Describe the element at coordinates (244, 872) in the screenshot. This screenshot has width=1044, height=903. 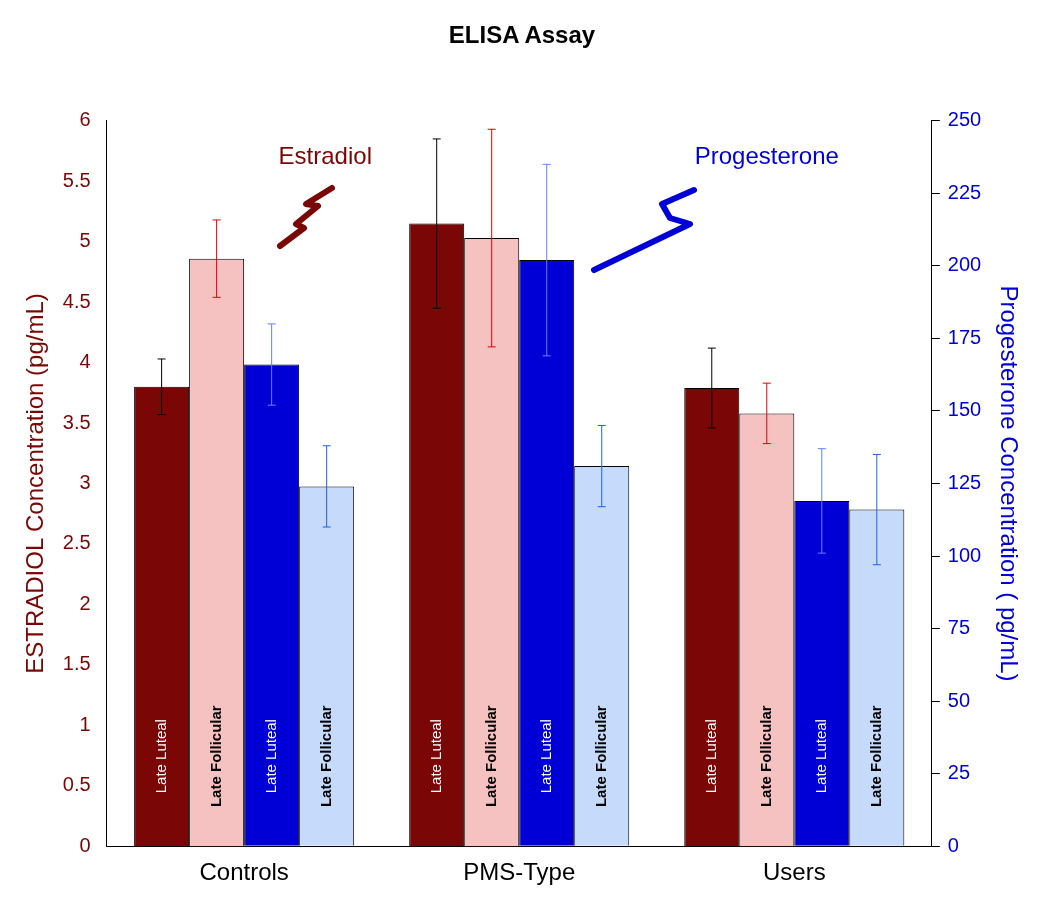
I see `x-tick-label: Controls` at that location.